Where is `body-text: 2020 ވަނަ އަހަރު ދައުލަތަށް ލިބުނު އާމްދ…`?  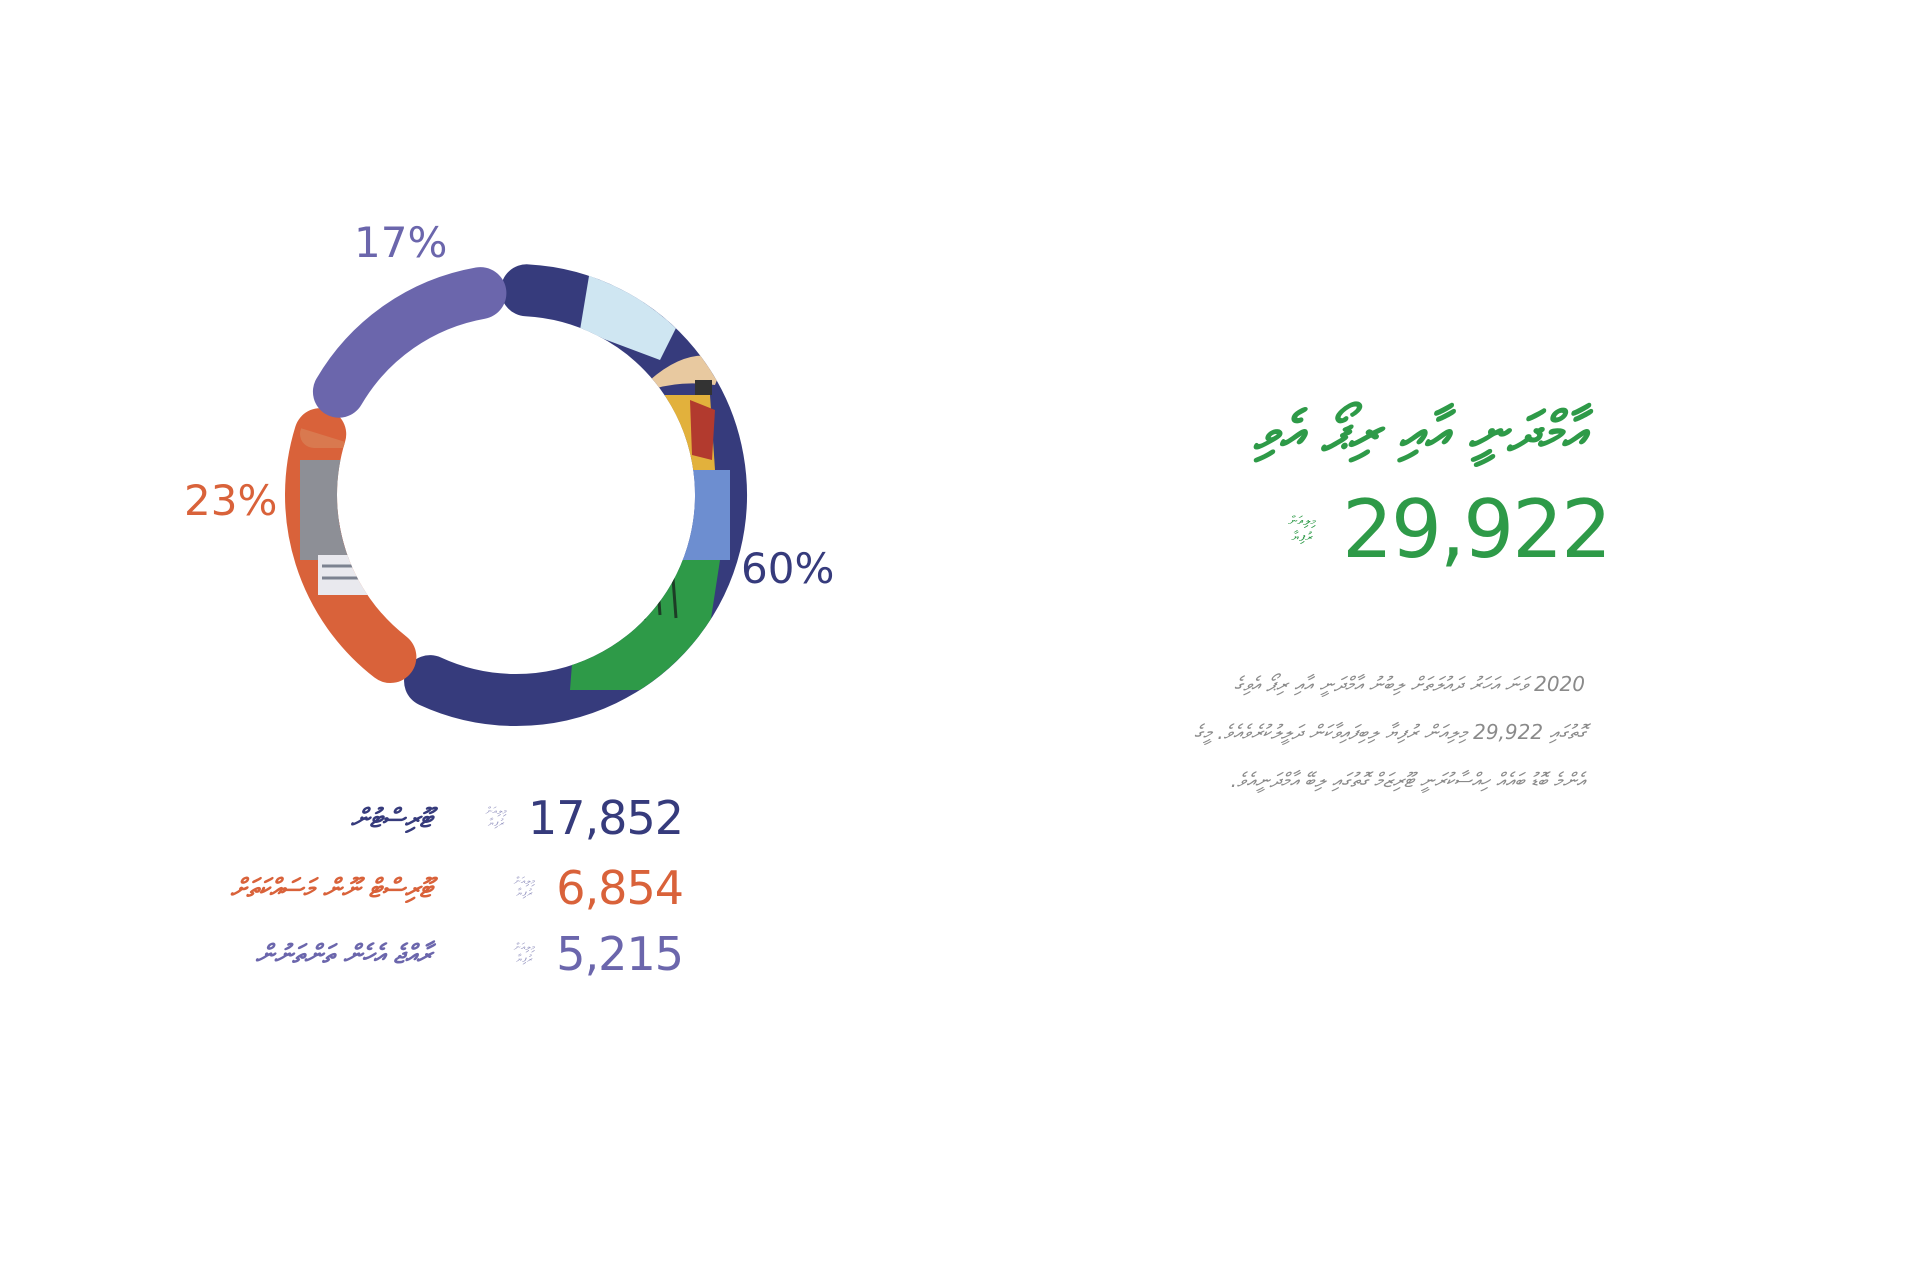 body-text: 2020 ވަނަ އަހަރު ދައުލަތަށް ލިބުނު އާމްދ… is located at coordinates (1389, 732).